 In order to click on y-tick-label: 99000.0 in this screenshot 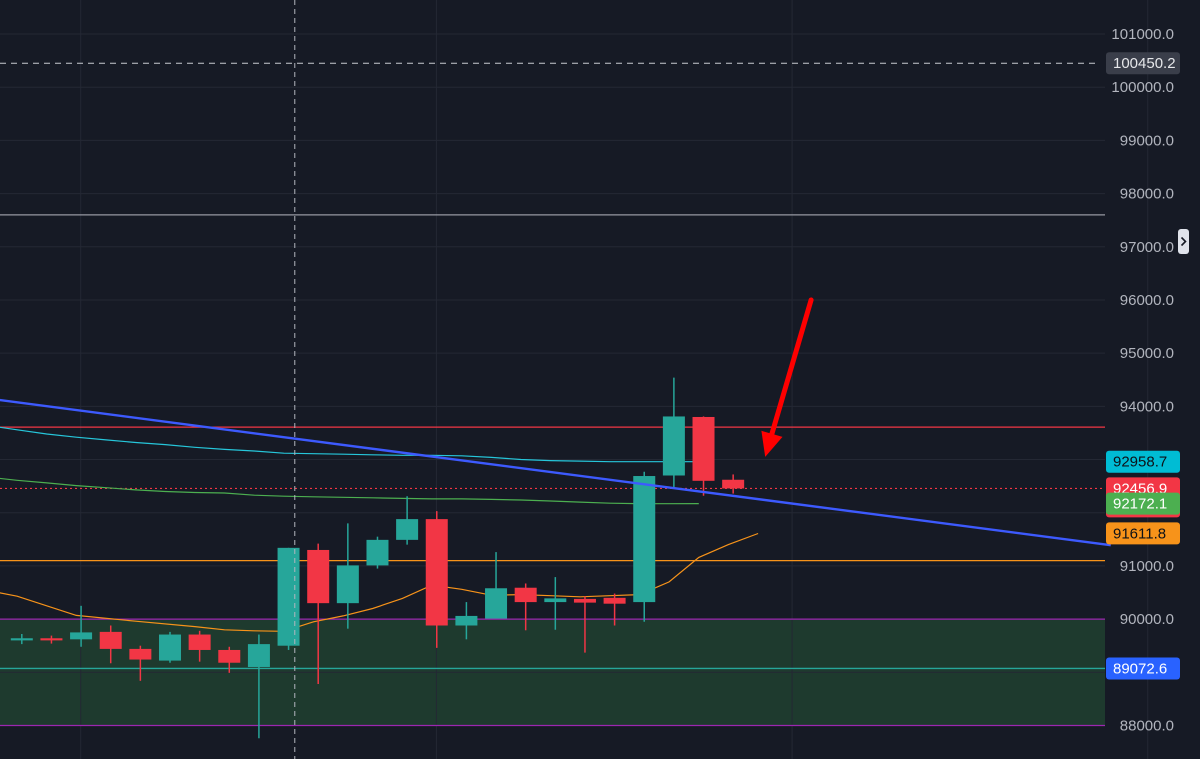, I will do `click(1147, 140)`.